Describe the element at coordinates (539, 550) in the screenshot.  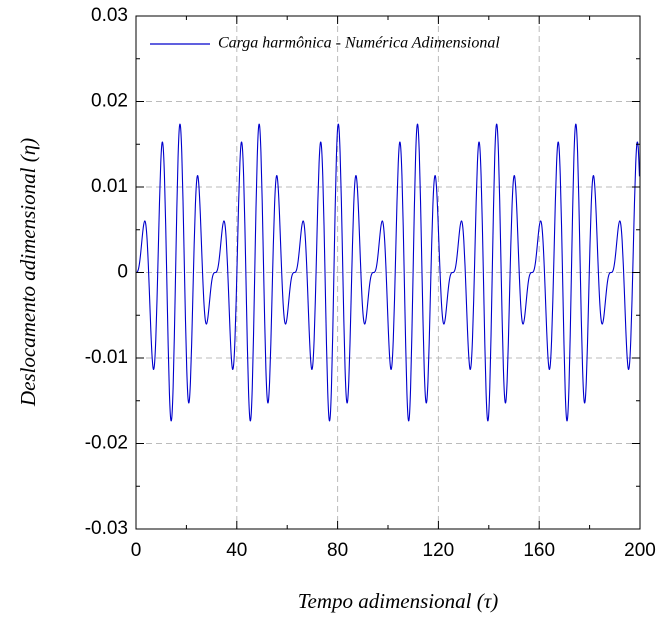
I see `x-tick-label: 160` at that location.